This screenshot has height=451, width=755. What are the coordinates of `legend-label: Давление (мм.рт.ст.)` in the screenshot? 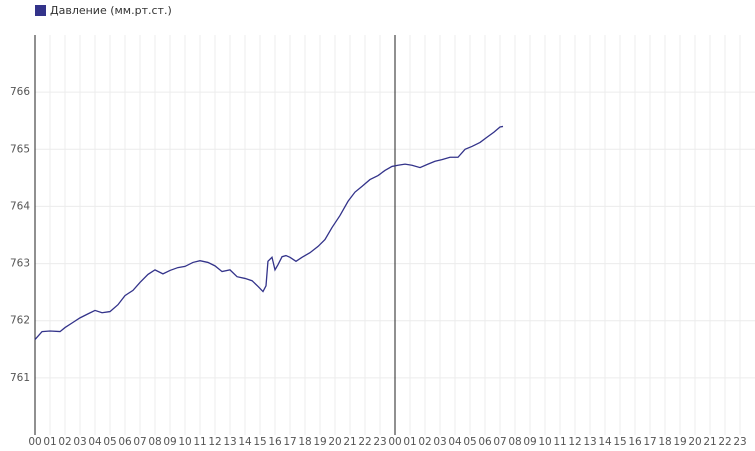 It's located at (111, 10).